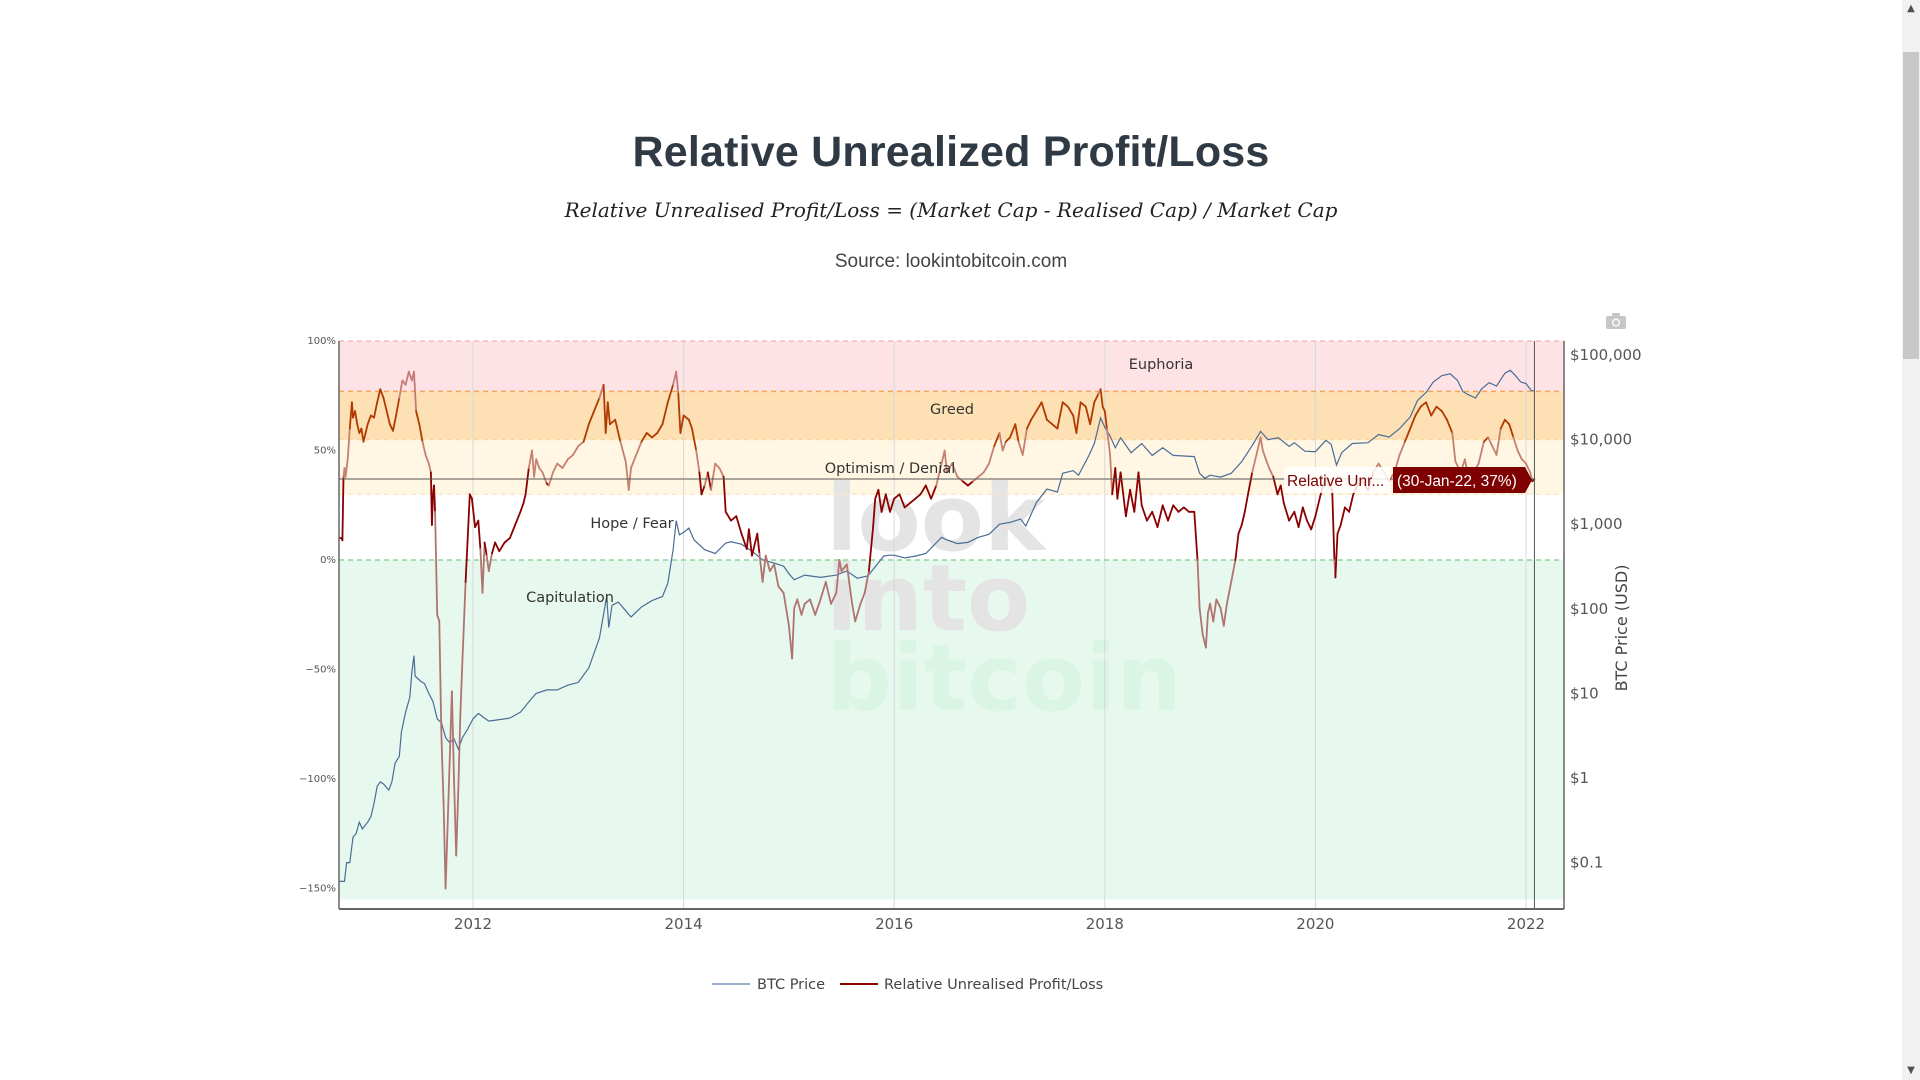 Image resolution: width=1920 pixels, height=1080 pixels. I want to click on hover-value-label: (30-Jan-22, 37%), so click(1457, 481).